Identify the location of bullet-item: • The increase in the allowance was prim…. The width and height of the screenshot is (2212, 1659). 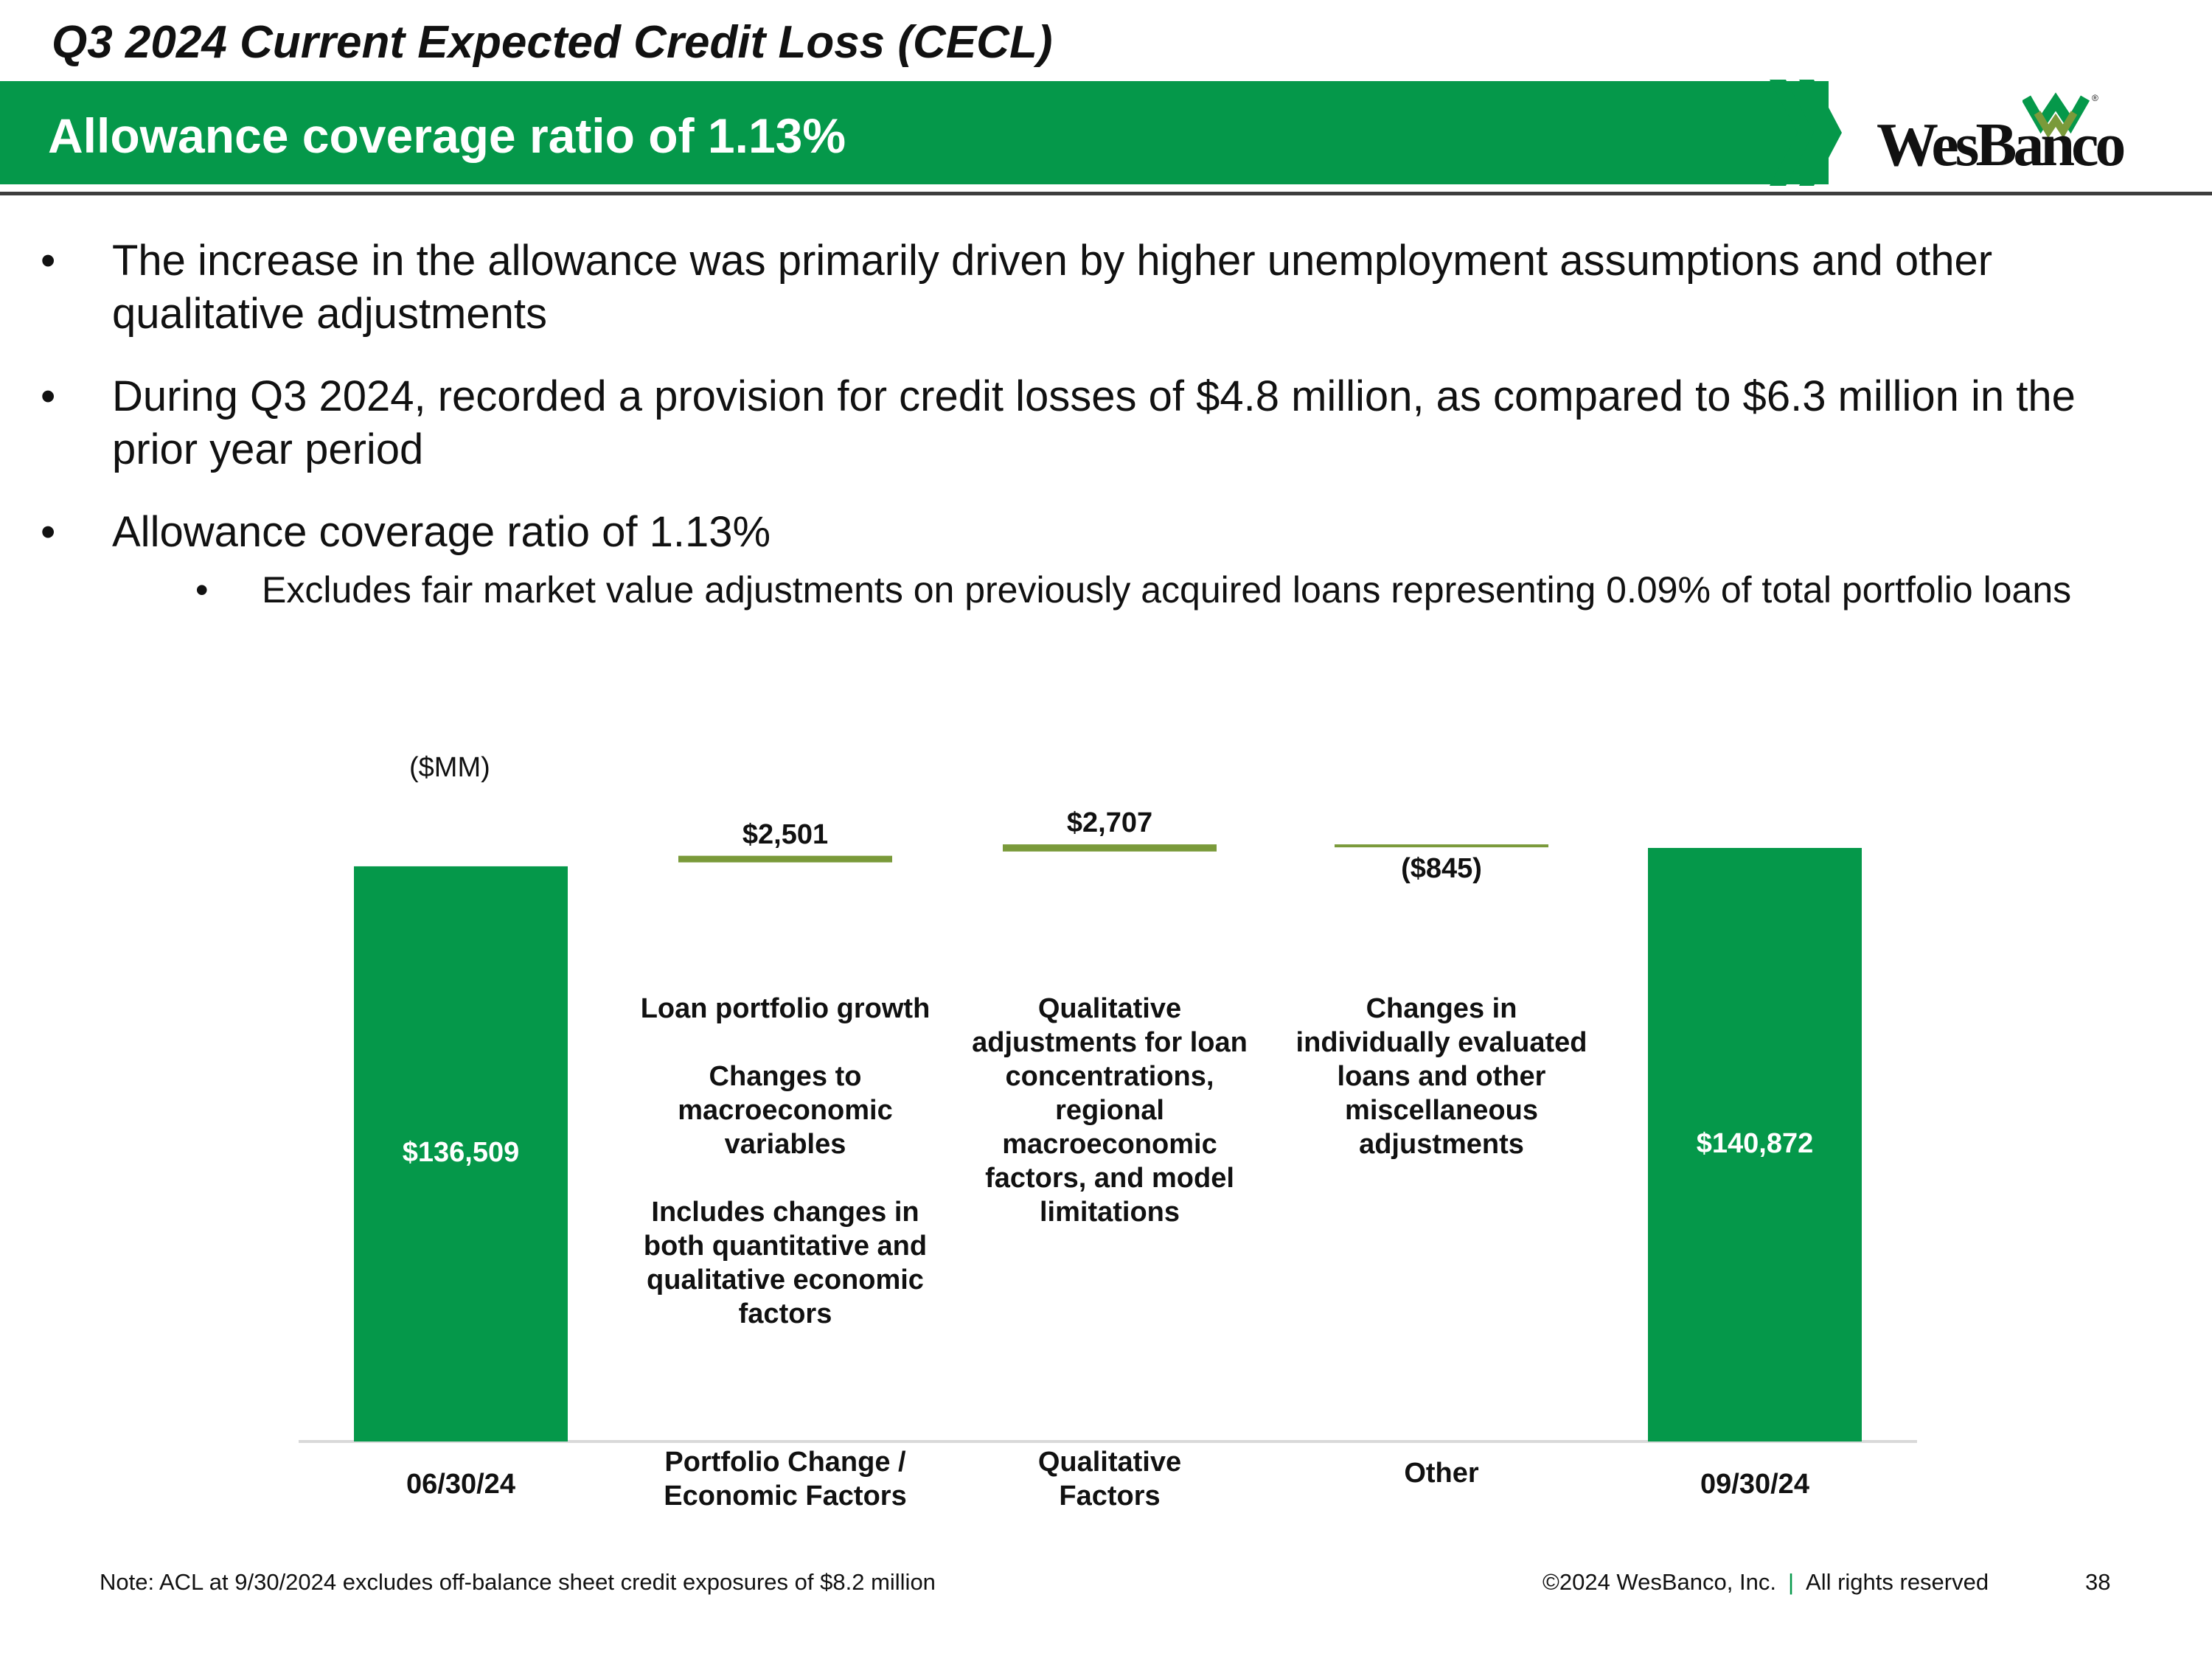
(1080, 287).